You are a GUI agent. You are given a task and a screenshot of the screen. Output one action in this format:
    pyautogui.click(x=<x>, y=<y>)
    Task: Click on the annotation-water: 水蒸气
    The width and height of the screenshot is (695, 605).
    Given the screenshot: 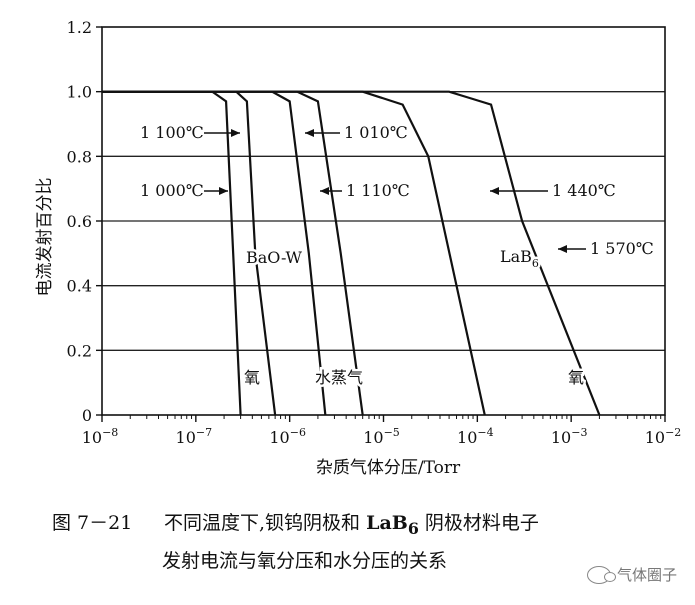 What is the action you would take?
    pyautogui.click(x=339, y=377)
    